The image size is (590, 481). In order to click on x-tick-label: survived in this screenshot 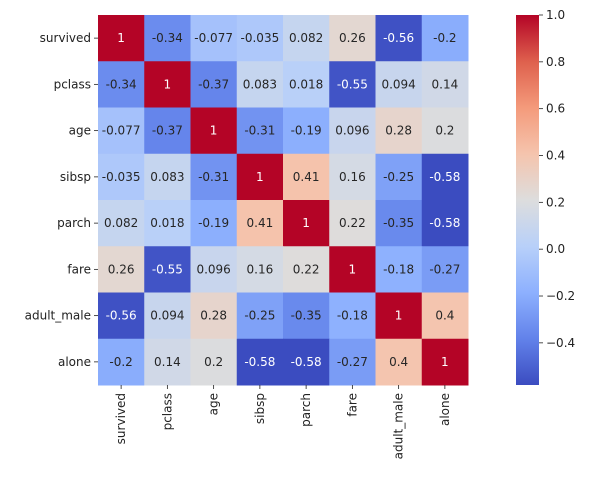, I will do `click(121, 418)`.